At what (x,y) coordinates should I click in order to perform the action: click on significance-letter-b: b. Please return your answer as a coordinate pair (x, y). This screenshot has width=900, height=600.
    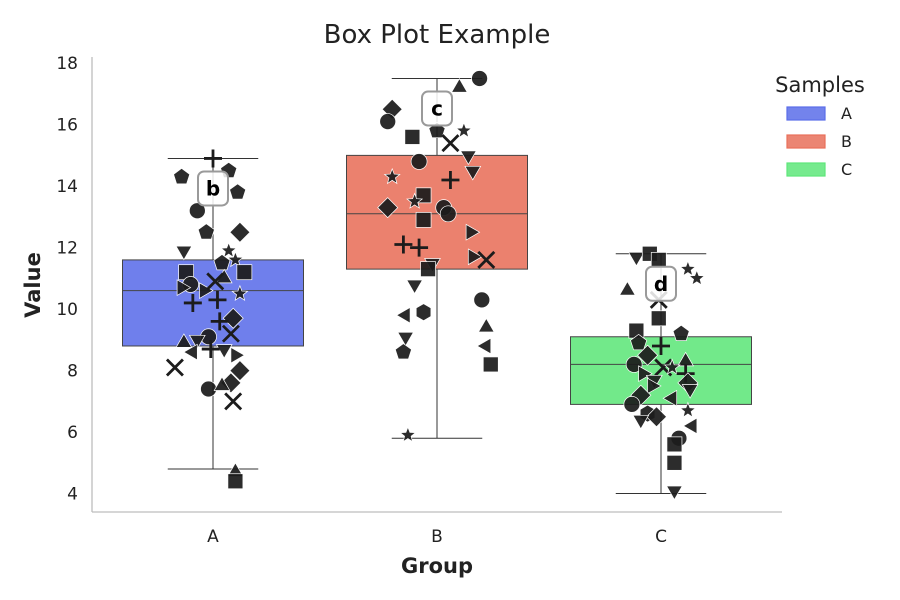
    Looking at the image, I should click on (213, 188).